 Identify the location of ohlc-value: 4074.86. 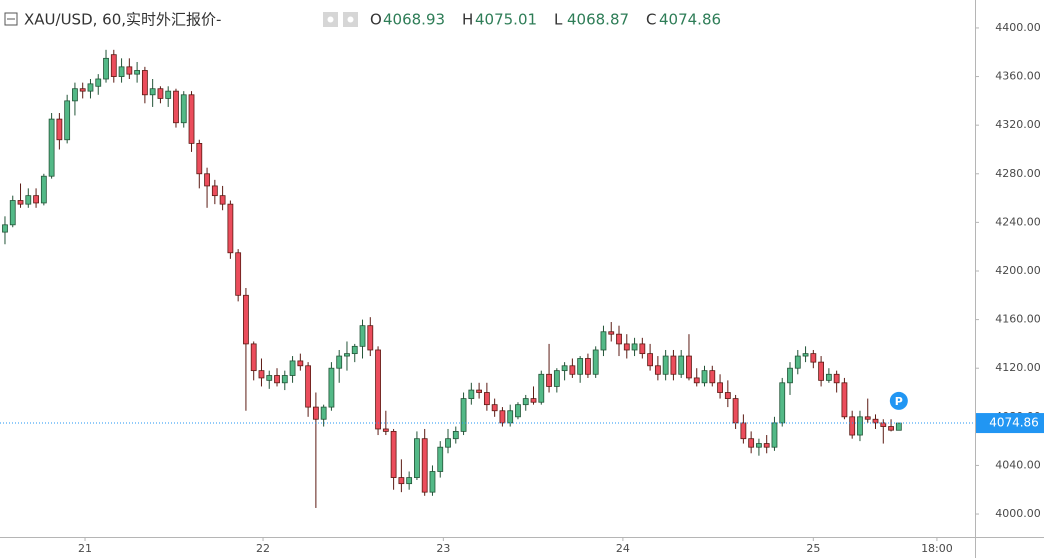
(690, 20).